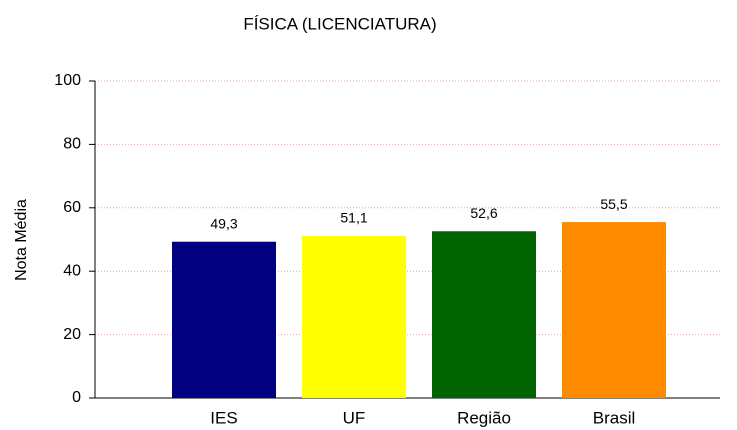 This screenshot has width=737, height=430. Describe the element at coordinates (72, 270) in the screenshot. I see `y-tick-label: 40` at that location.